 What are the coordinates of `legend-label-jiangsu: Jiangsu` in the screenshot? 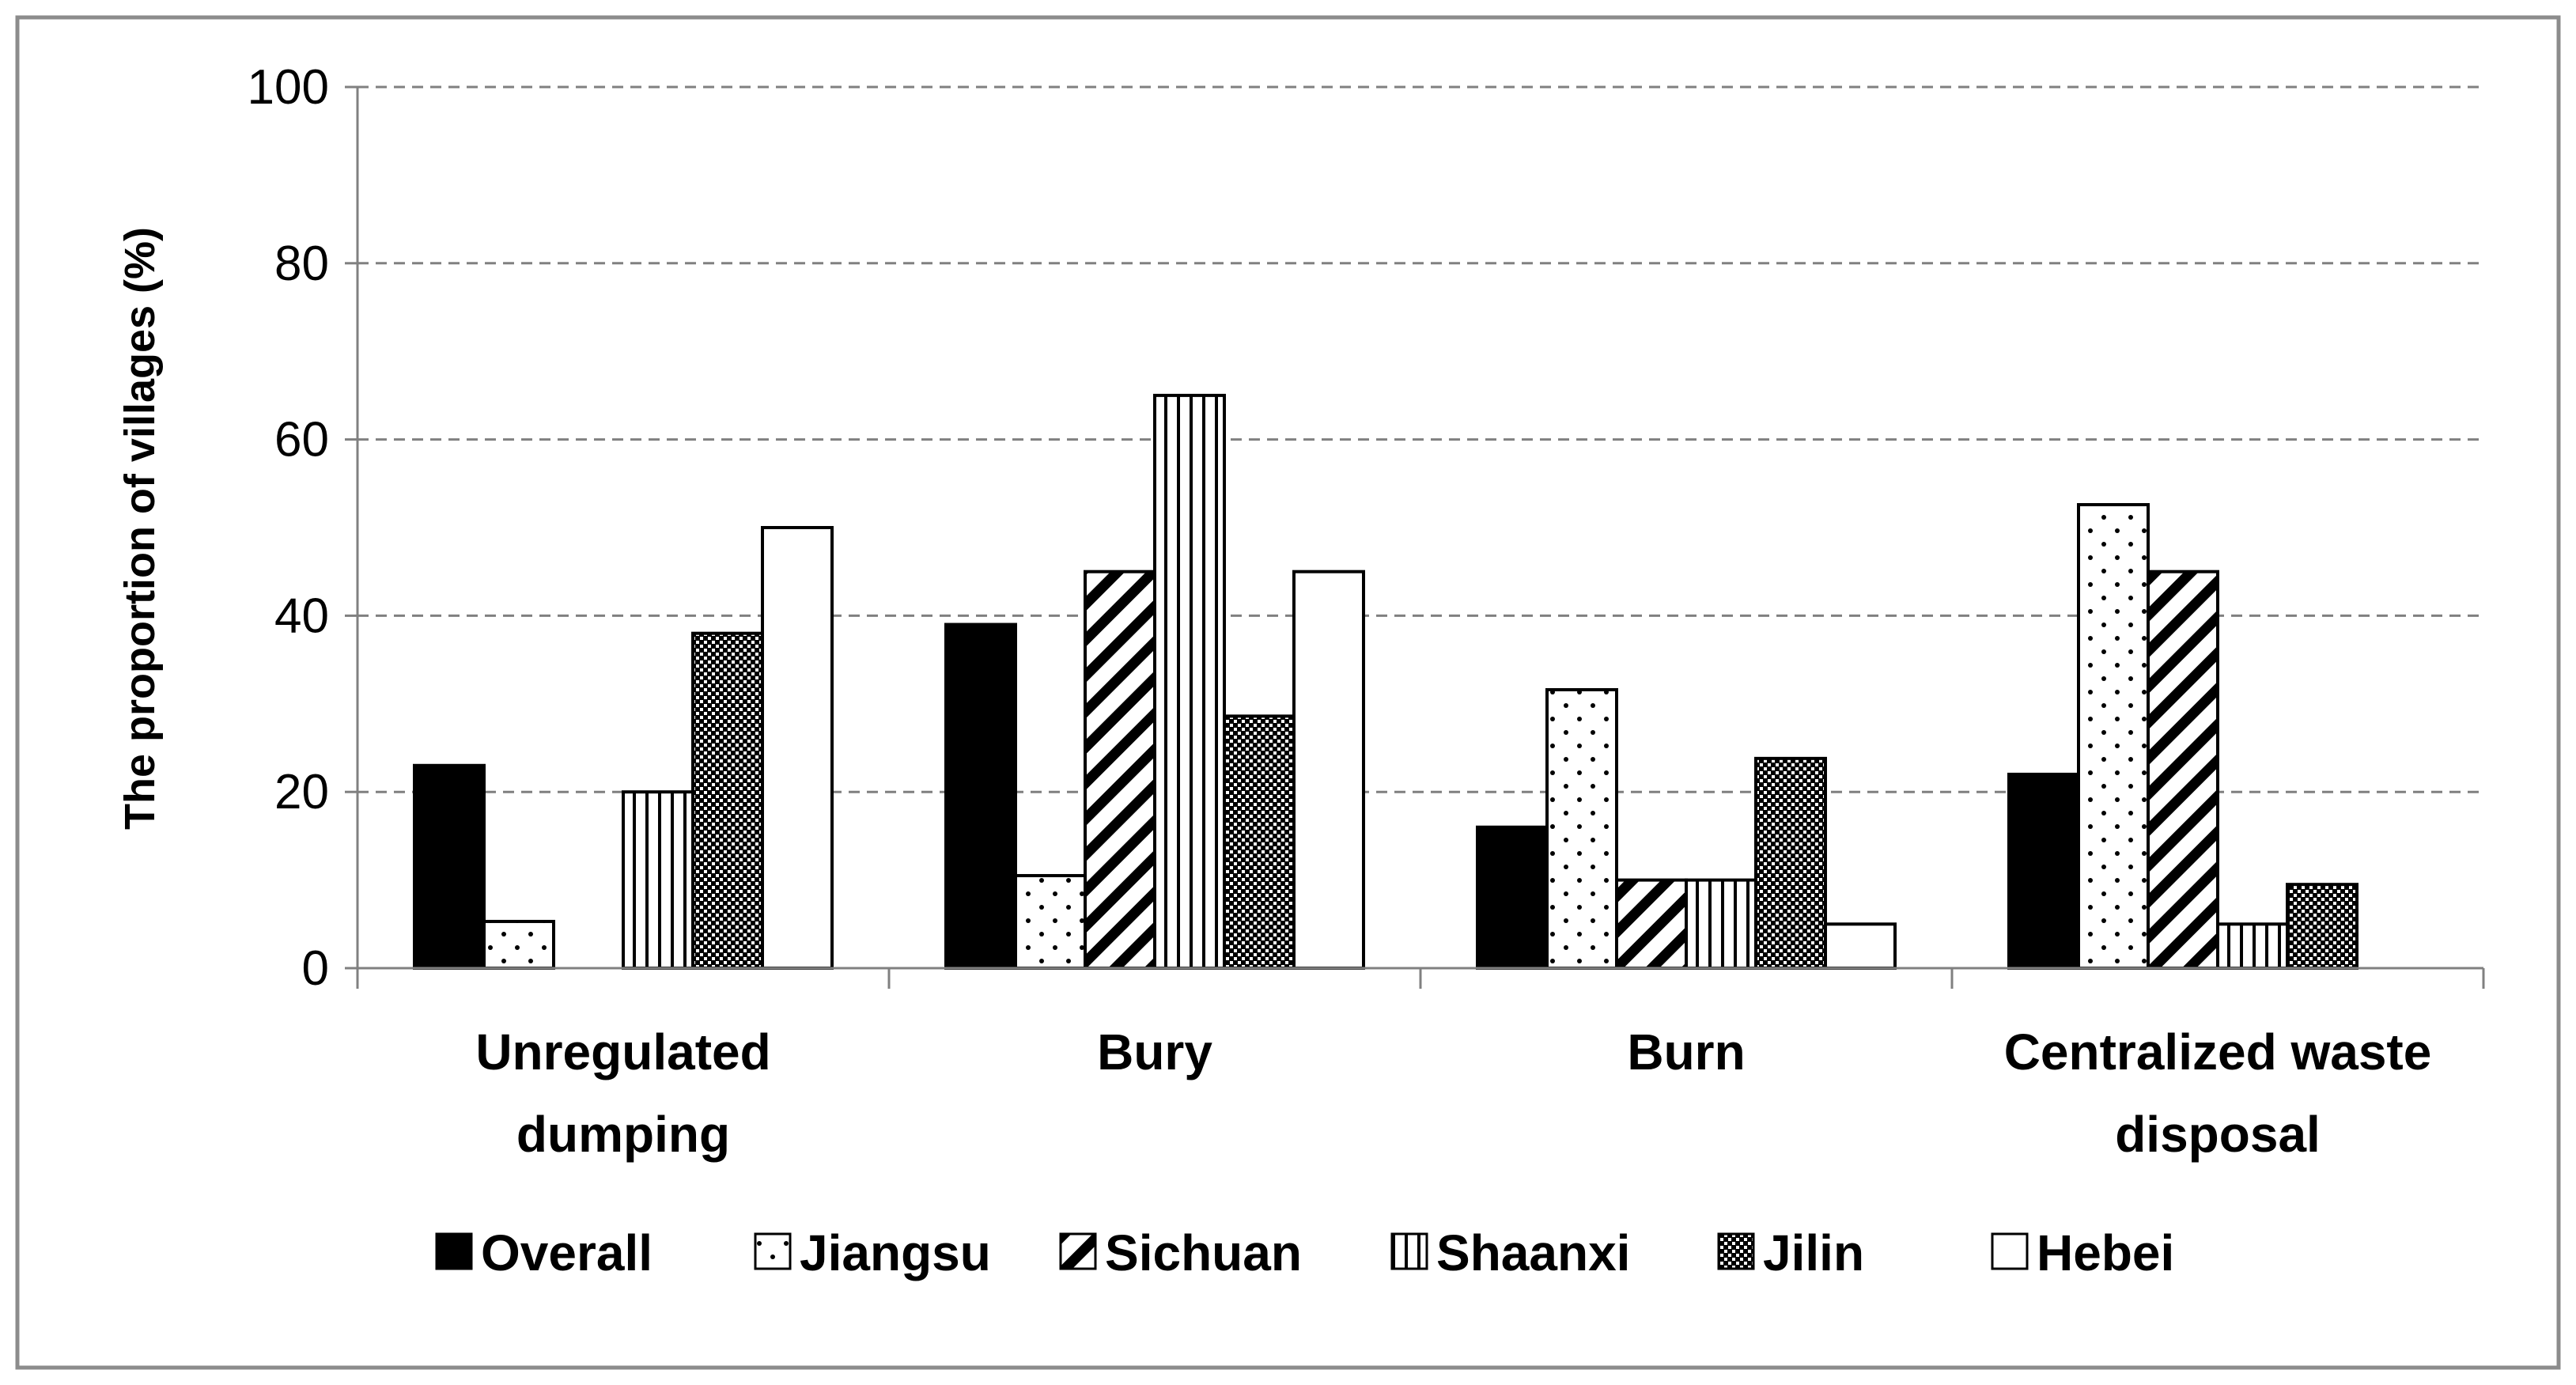 It's located at (896, 1252).